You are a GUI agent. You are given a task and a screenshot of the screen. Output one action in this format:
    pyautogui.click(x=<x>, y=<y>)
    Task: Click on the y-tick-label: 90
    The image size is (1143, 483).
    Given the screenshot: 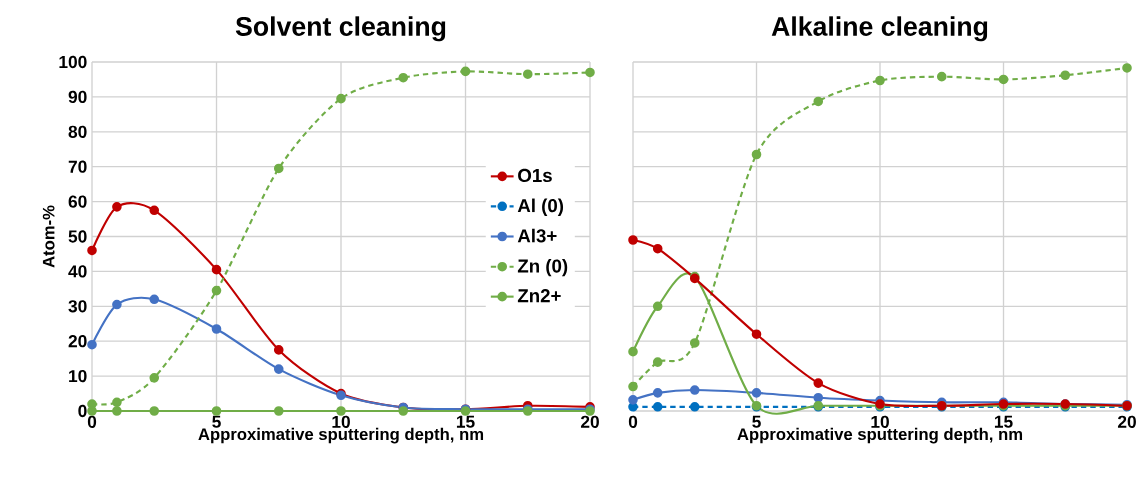 What is the action you would take?
    pyautogui.click(x=77, y=97)
    